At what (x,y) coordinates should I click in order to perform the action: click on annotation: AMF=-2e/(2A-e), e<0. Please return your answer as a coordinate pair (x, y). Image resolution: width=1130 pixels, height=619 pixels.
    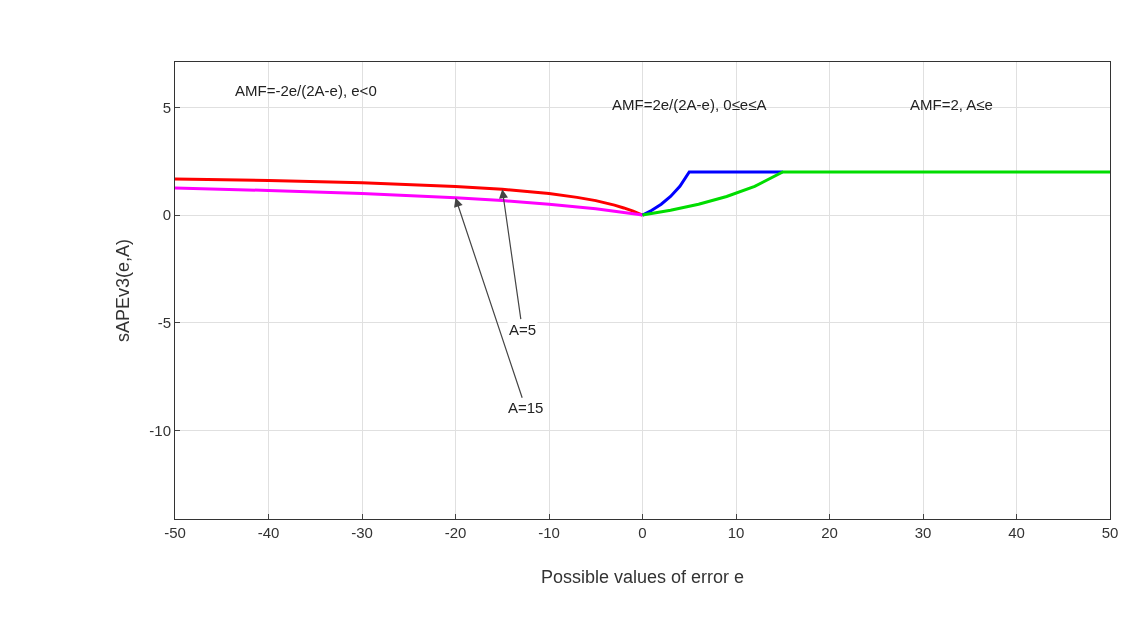
    Looking at the image, I should click on (306, 90).